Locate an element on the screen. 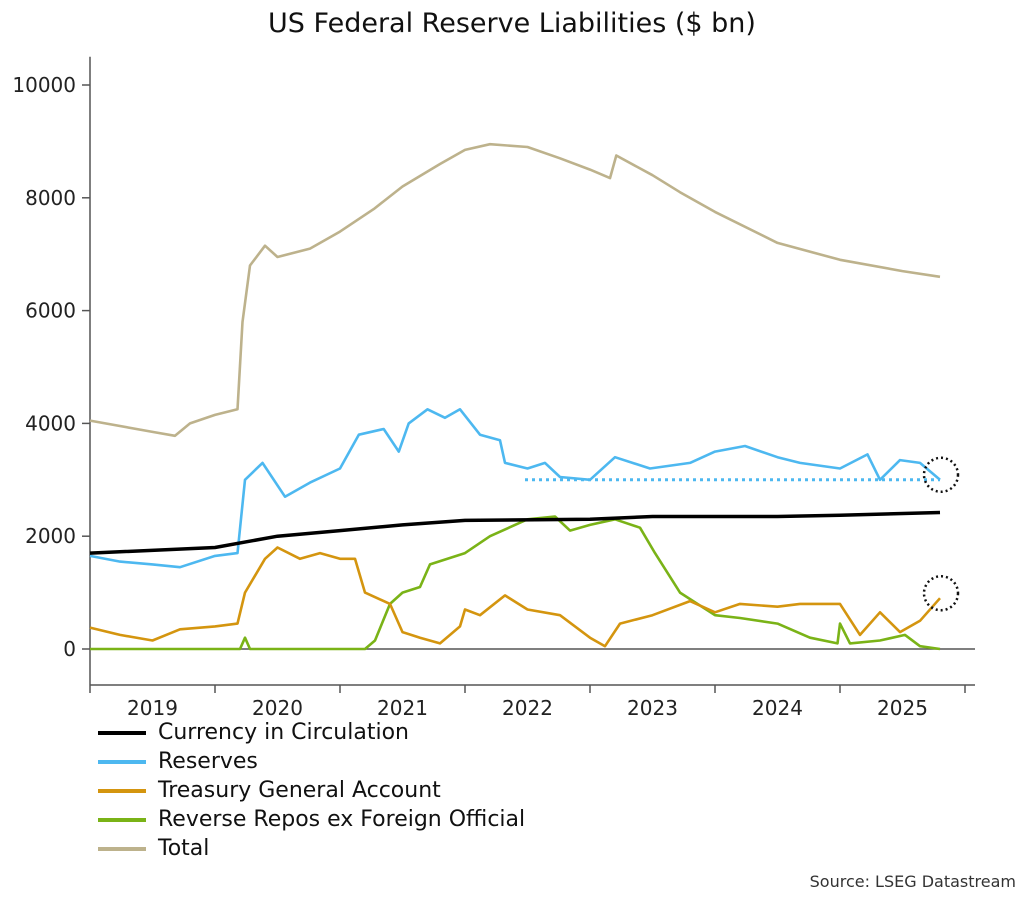  legend-item: Reverse Repos ex Foreign Official is located at coordinates (311, 819).